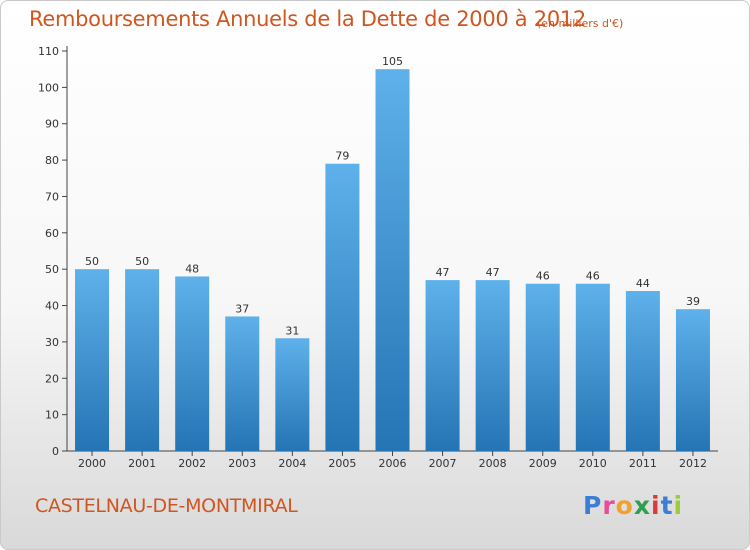  I want to click on x-tick-label: 2011, so click(643, 463).